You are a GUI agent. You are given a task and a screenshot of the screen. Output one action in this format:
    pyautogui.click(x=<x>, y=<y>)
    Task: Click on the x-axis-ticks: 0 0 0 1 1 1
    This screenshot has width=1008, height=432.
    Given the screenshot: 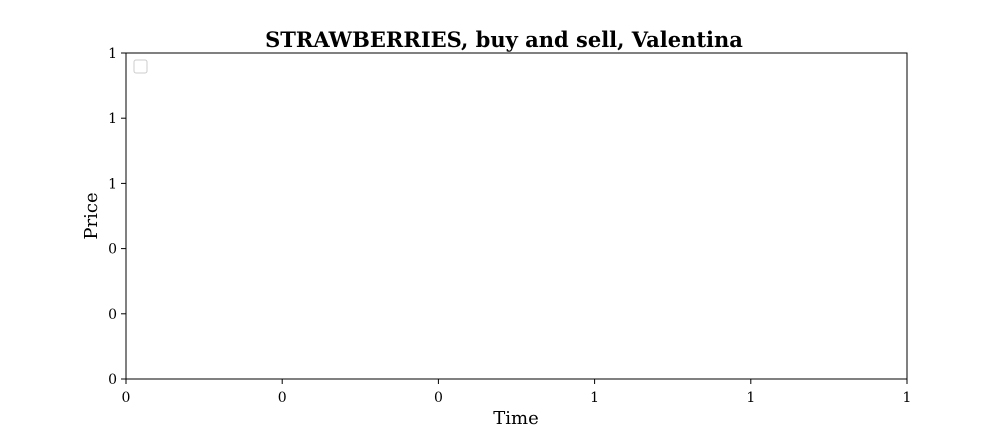 What is the action you would take?
    pyautogui.click(x=517, y=392)
    